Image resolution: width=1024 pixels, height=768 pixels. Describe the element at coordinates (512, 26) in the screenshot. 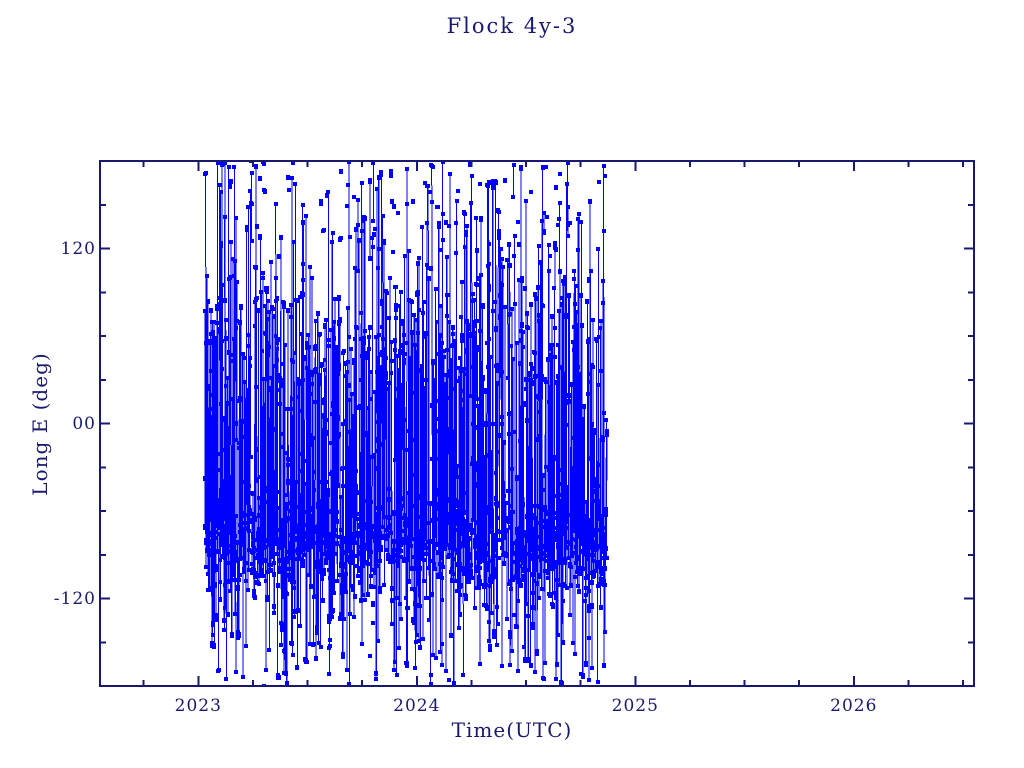

I see `chart-title: Flock 4y-3` at that location.